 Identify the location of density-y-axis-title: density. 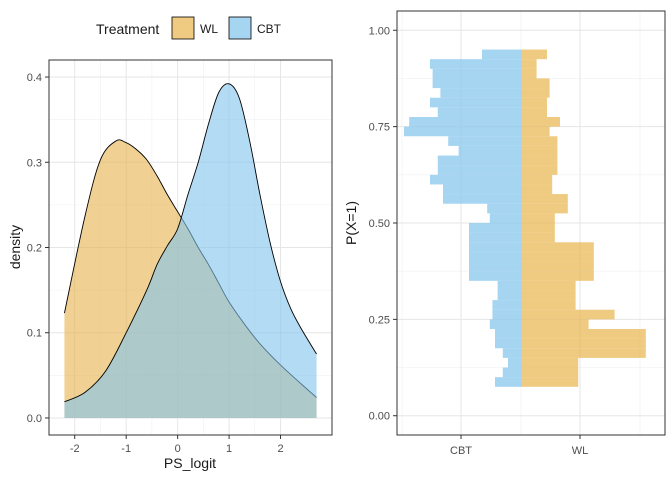
(15, 247).